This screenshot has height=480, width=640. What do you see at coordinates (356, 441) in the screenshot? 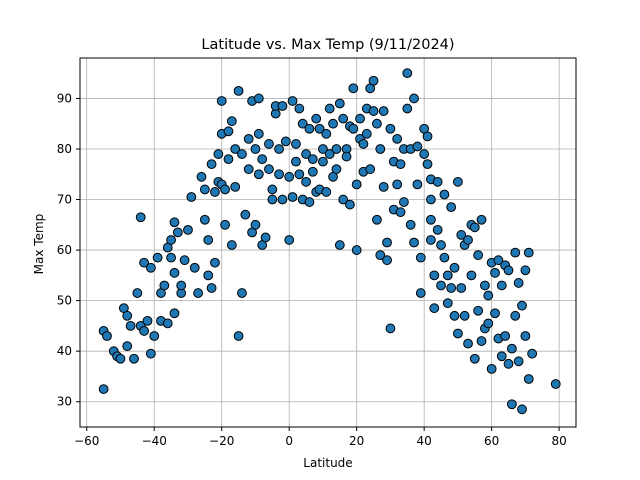
I see `x-tick-label: 20` at bounding box center [356, 441].